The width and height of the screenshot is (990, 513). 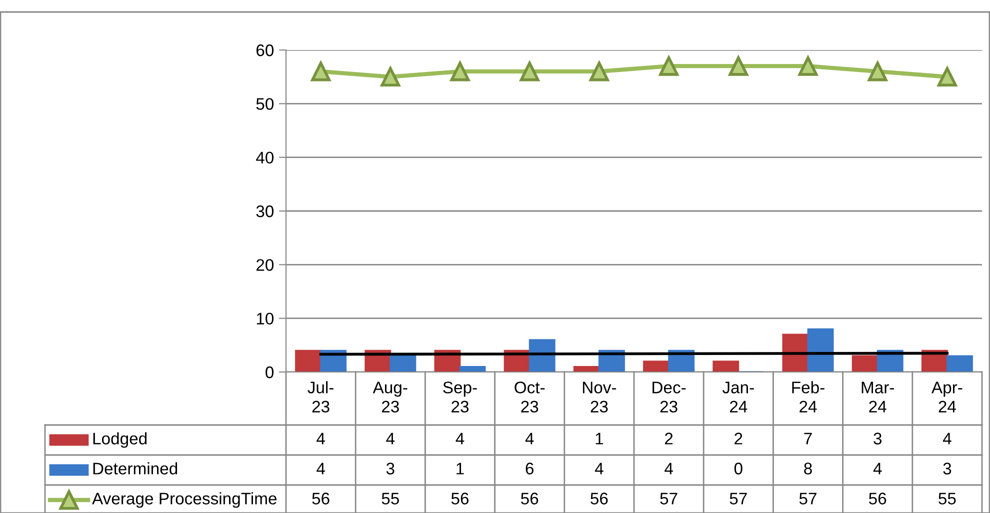 I want to click on data-label: 6, so click(x=530, y=468).